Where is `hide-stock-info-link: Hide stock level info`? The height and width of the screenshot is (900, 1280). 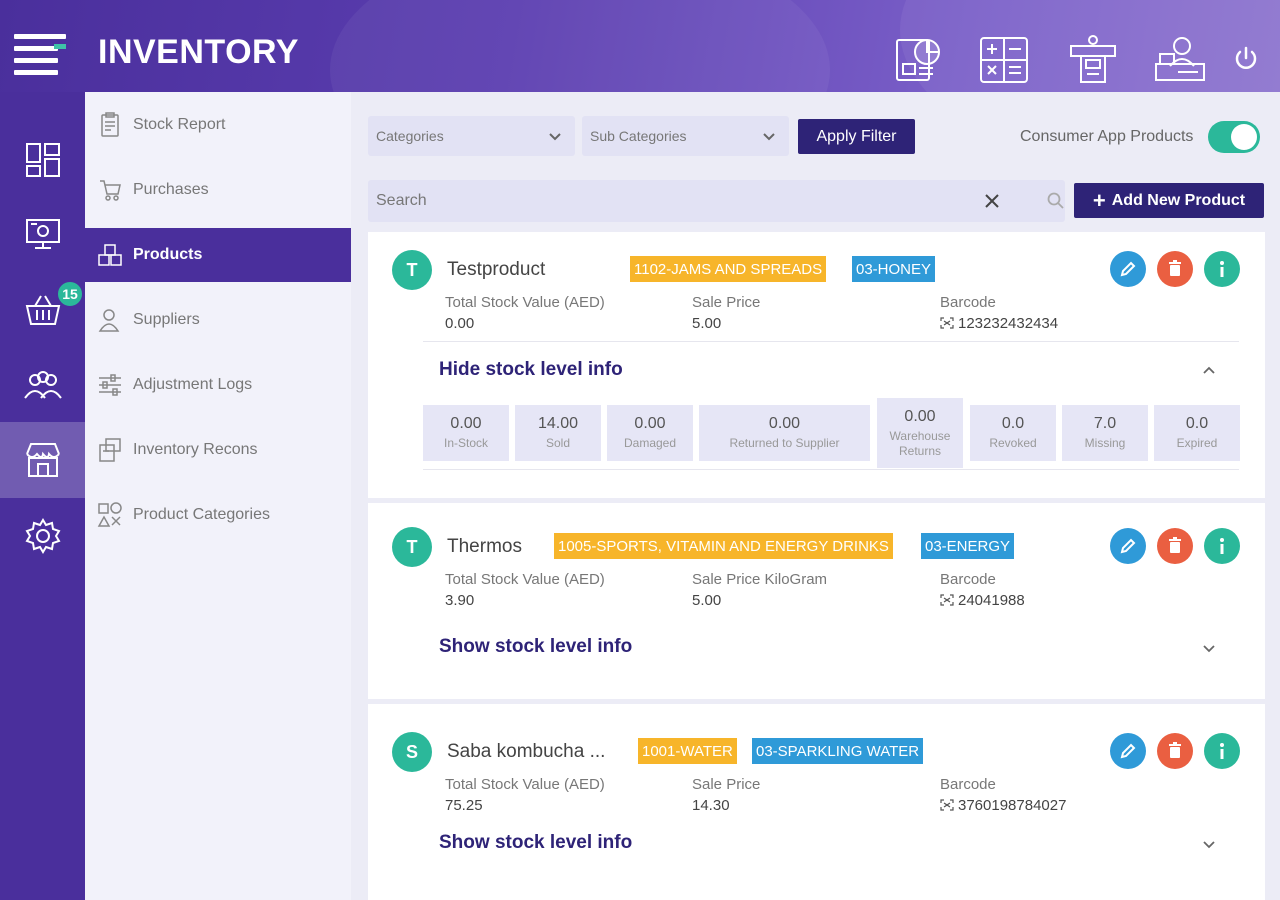
hide-stock-info-link: Hide stock level info is located at coordinates (531, 369).